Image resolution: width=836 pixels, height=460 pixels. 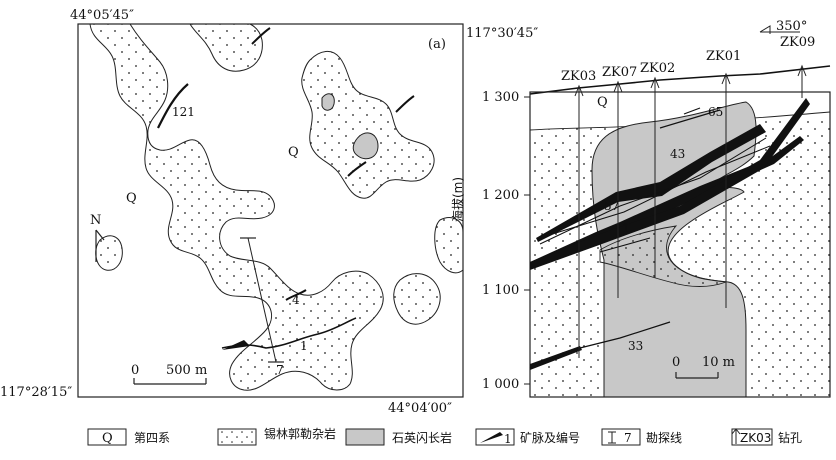 I want to click on legend-vein-icon, so click(x=491, y=437).